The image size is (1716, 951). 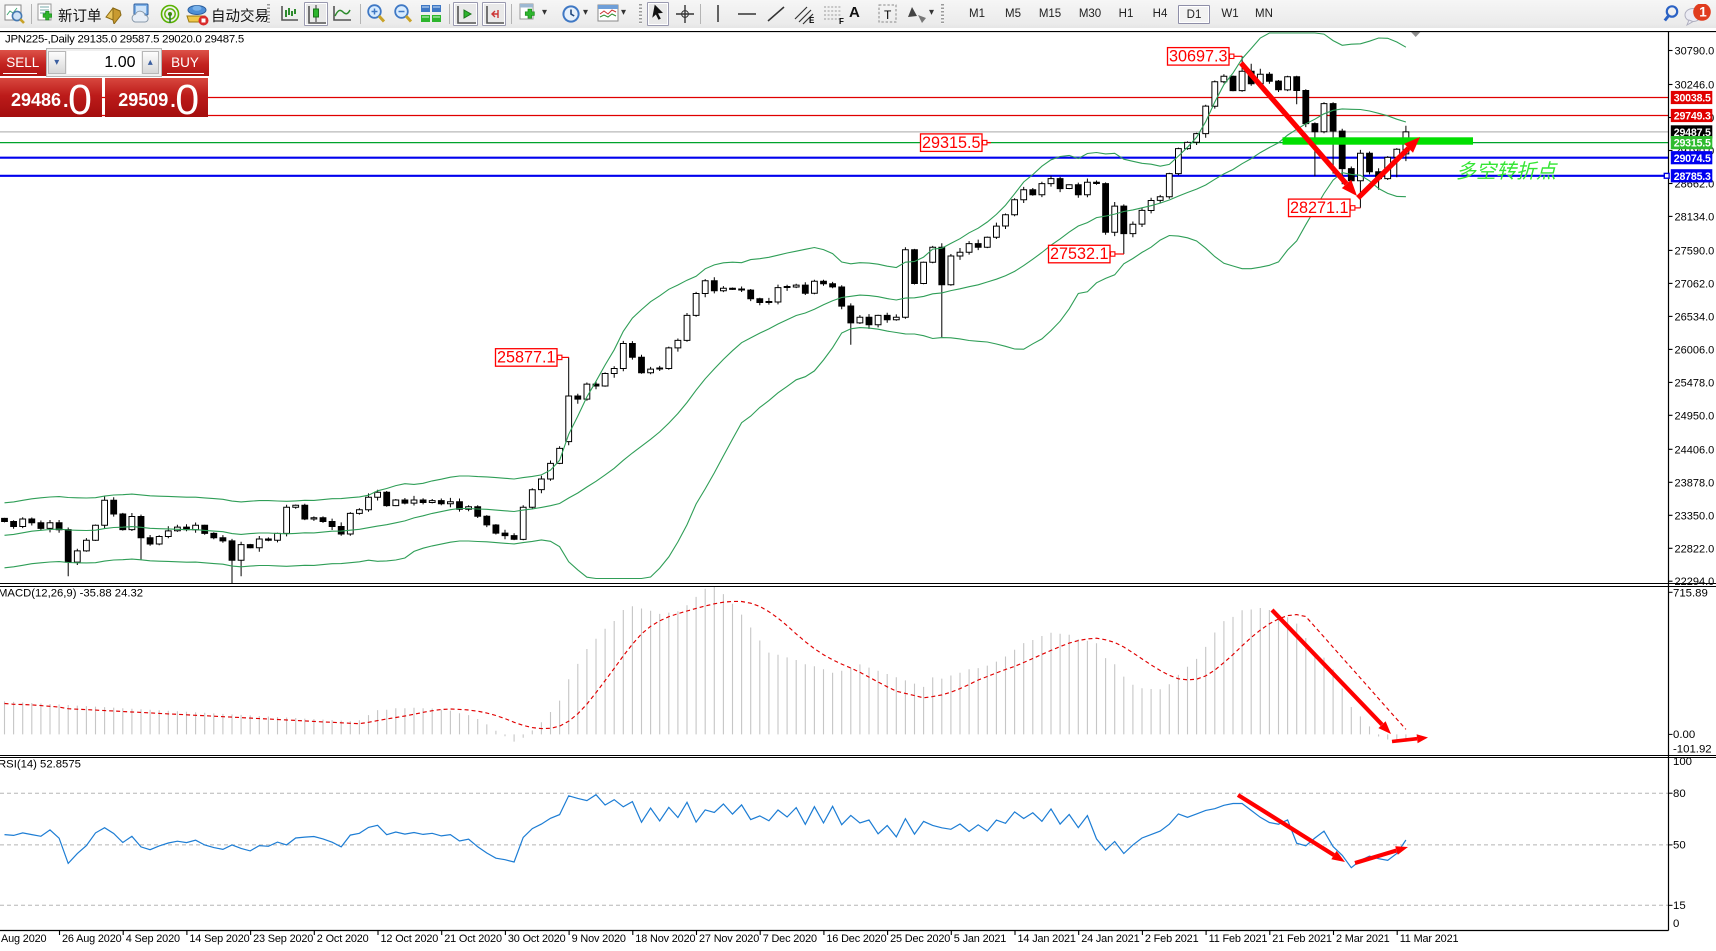 What do you see at coordinates (1695, 86) in the screenshot?
I see `svg-text: 30246.0` at bounding box center [1695, 86].